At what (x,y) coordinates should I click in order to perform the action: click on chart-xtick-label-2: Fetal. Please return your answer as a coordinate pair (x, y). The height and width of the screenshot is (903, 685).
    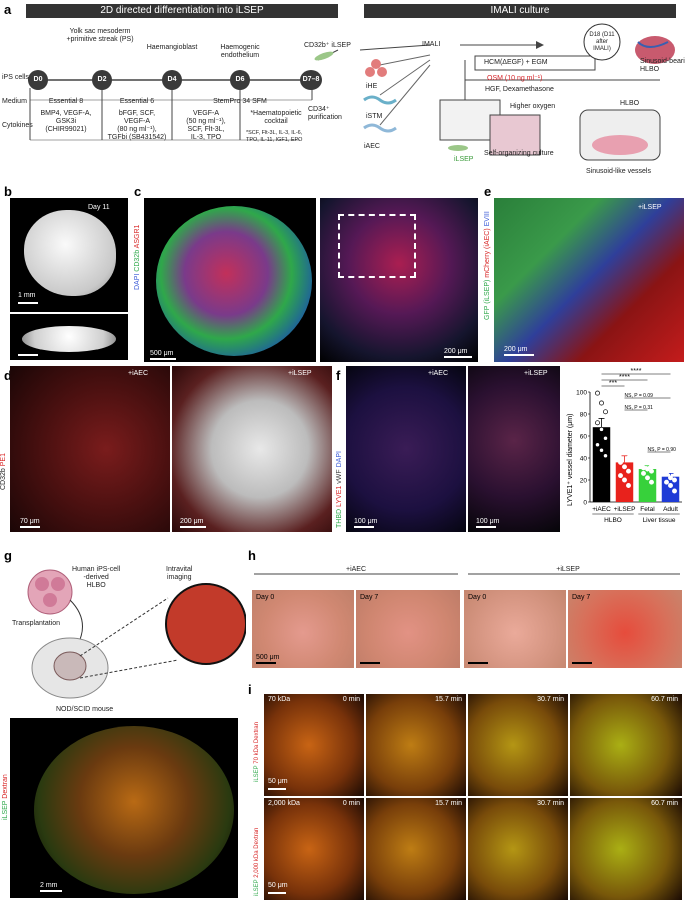
    Looking at the image, I should click on (647, 509).